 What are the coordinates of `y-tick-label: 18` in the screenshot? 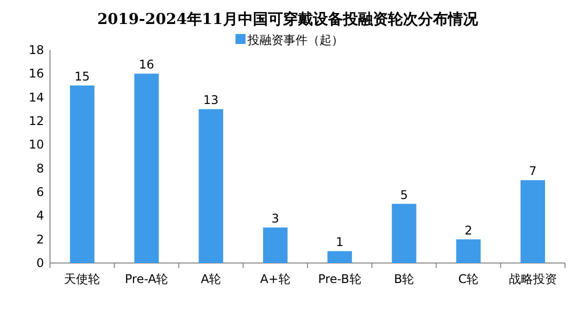 It's located at (36, 50).